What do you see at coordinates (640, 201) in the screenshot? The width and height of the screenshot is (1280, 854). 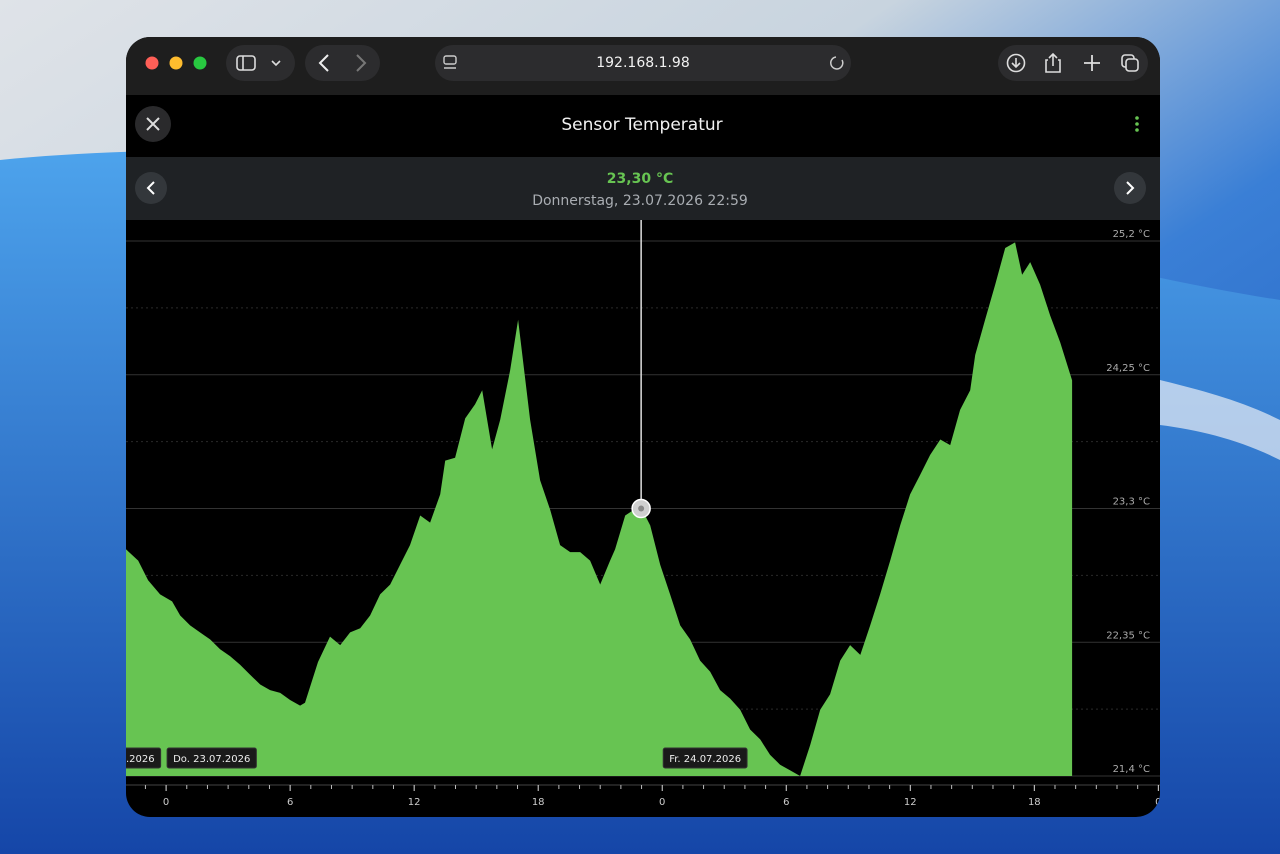 I see `reading-date: Donnerstag, 23.07.2026 22:59` at bounding box center [640, 201].